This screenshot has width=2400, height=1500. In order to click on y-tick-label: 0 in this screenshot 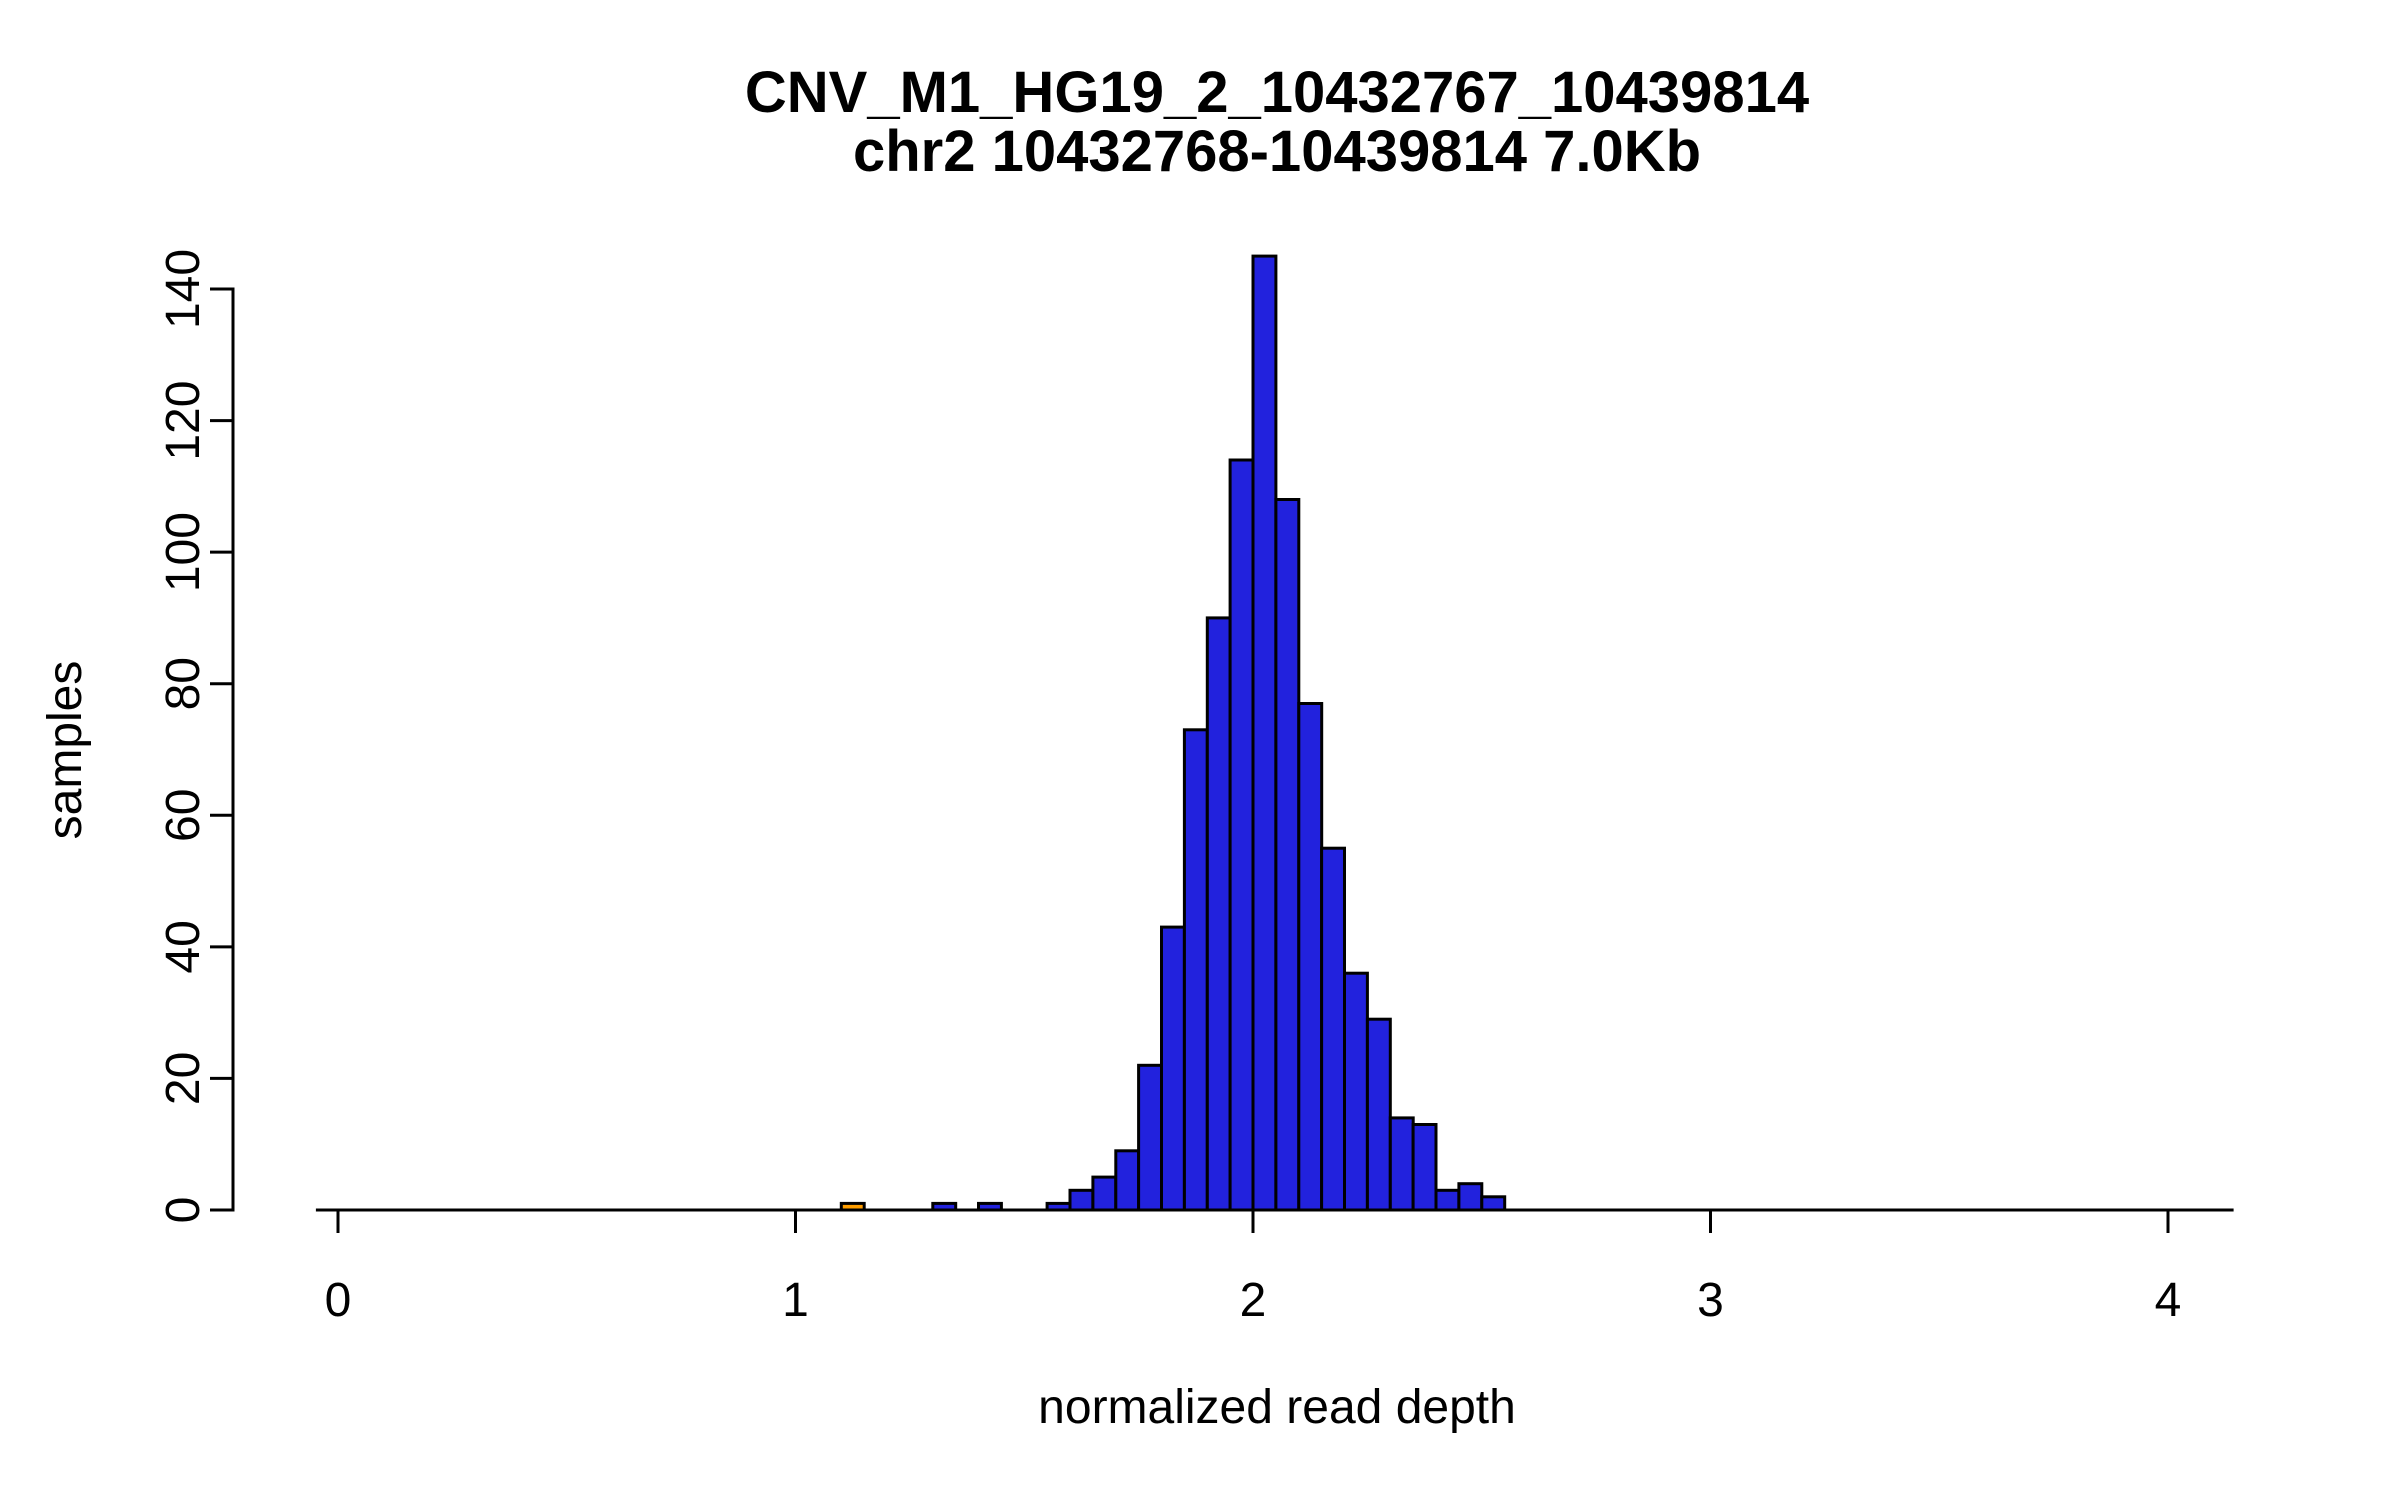, I will do `click(183, 1210)`.